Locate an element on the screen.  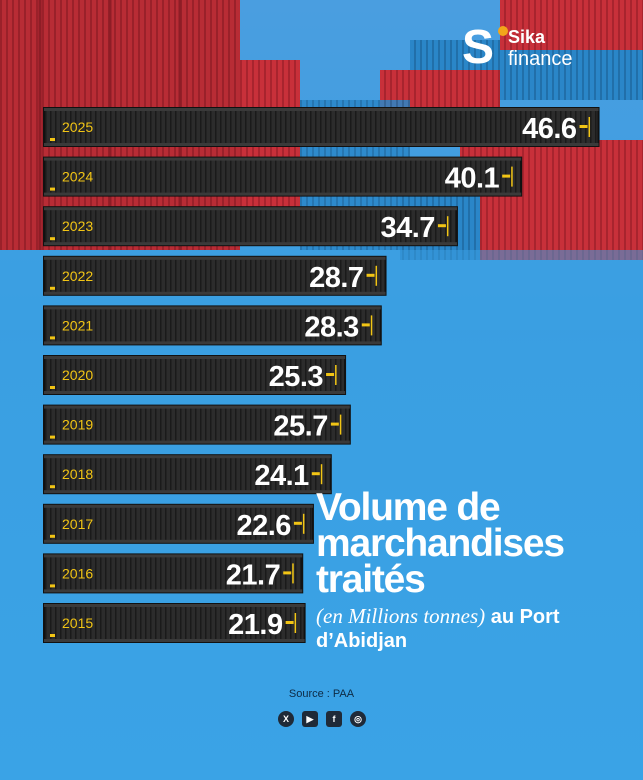
bar-2016 is located at coordinates (173, 573).